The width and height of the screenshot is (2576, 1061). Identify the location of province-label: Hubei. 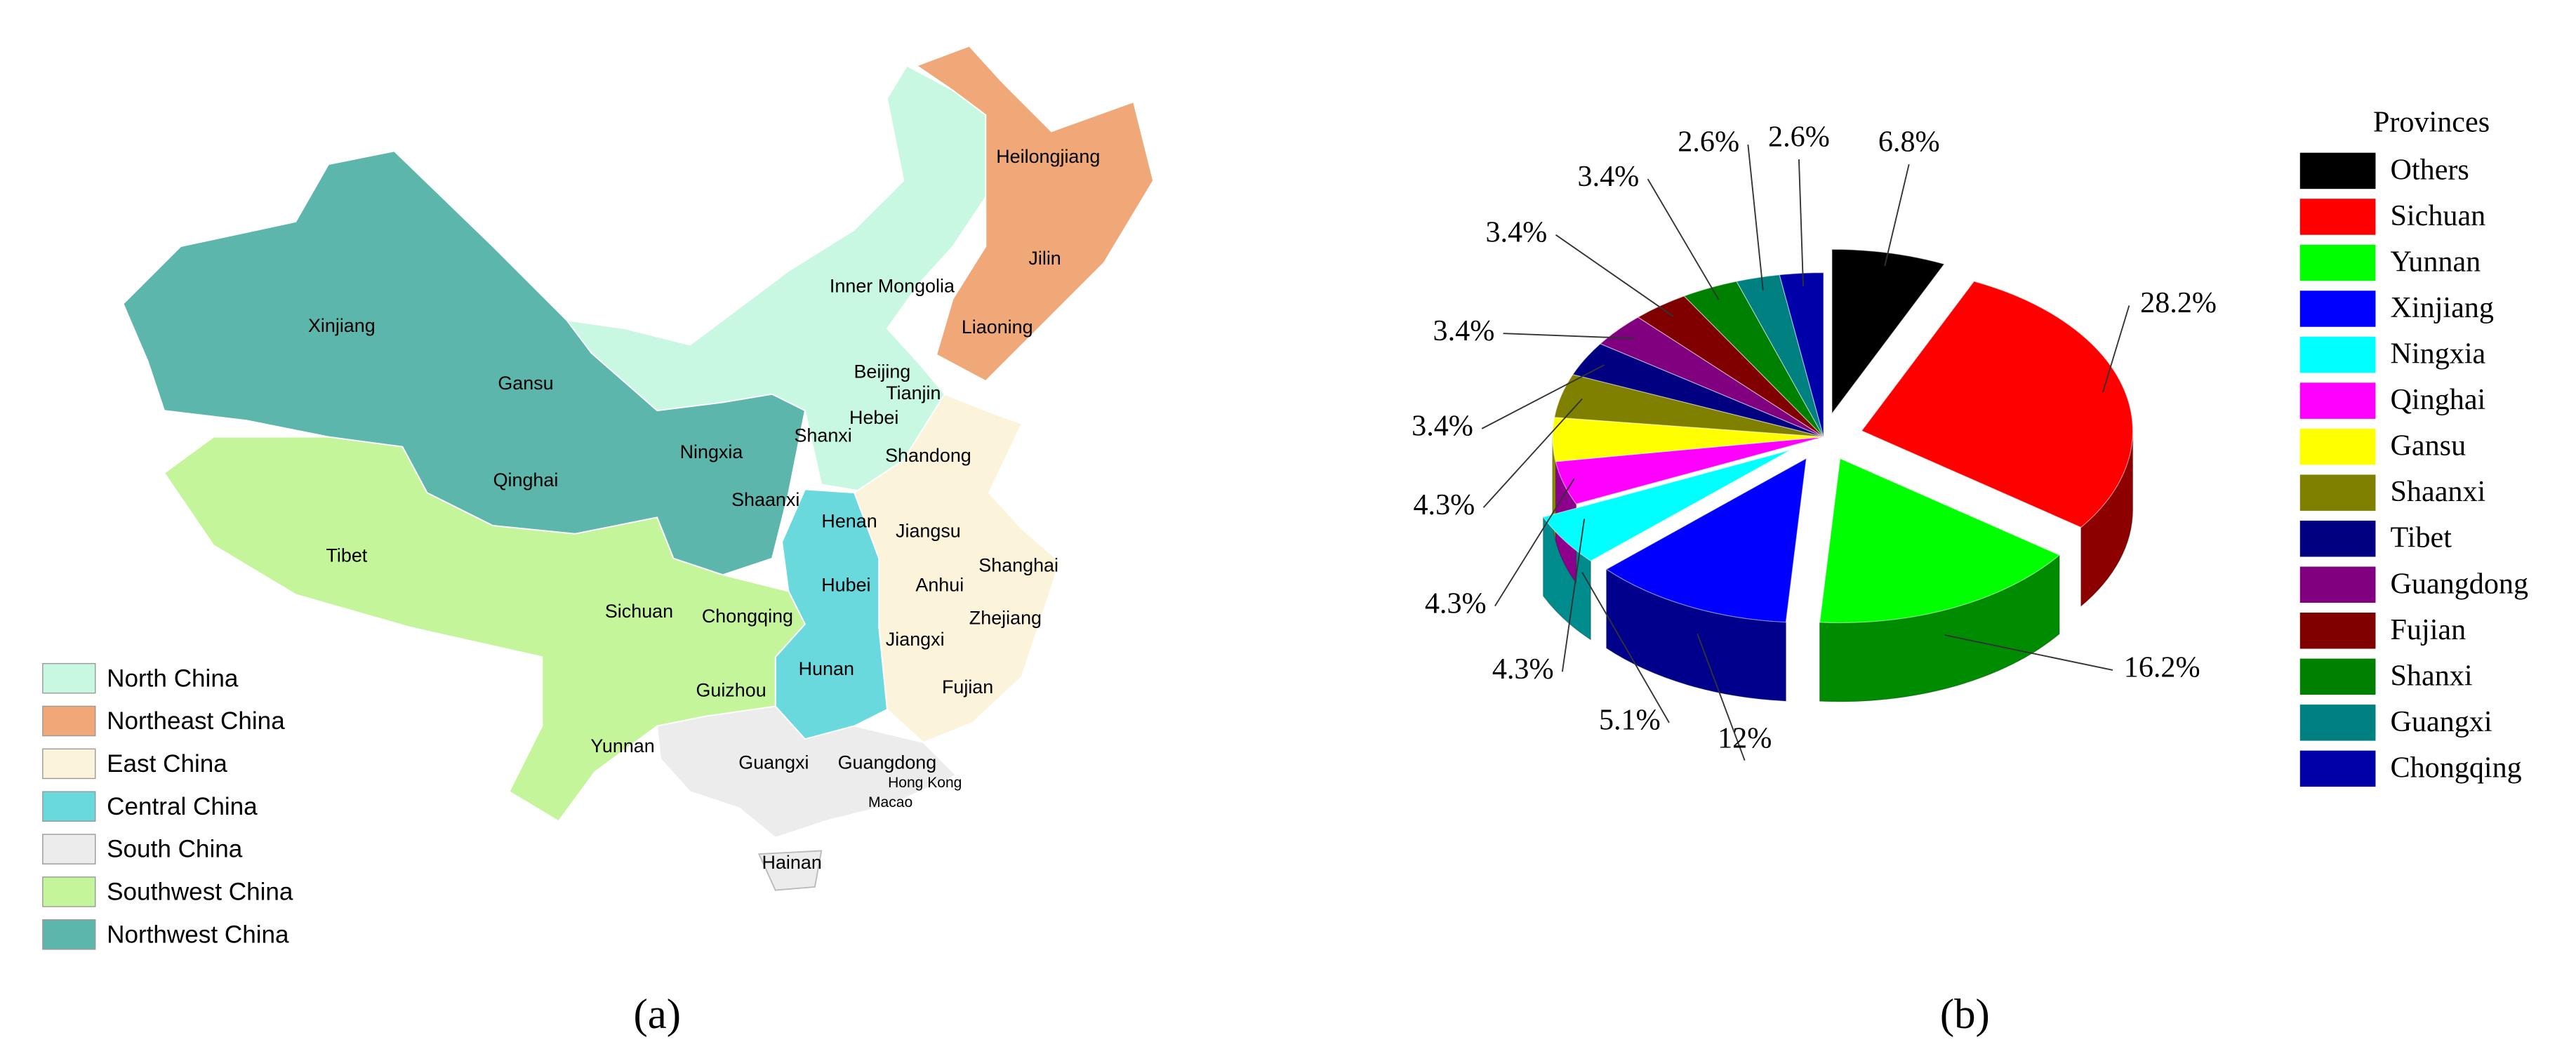
(846, 586).